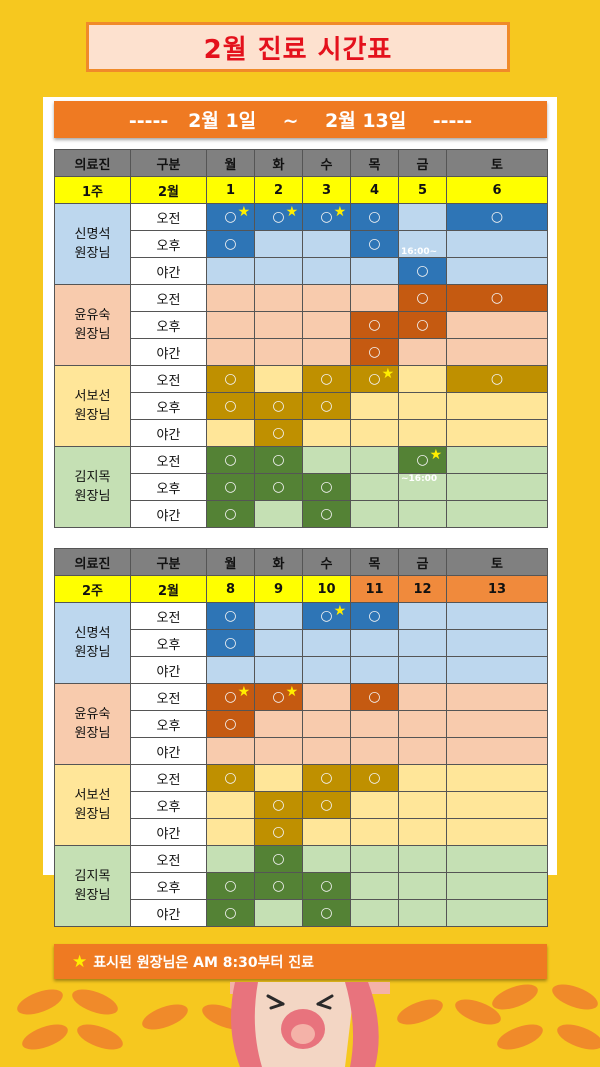  What do you see at coordinates (422, 325) in the screenshot?
I see `slot-cell-fri: ○` at bounding box center [422, 325].